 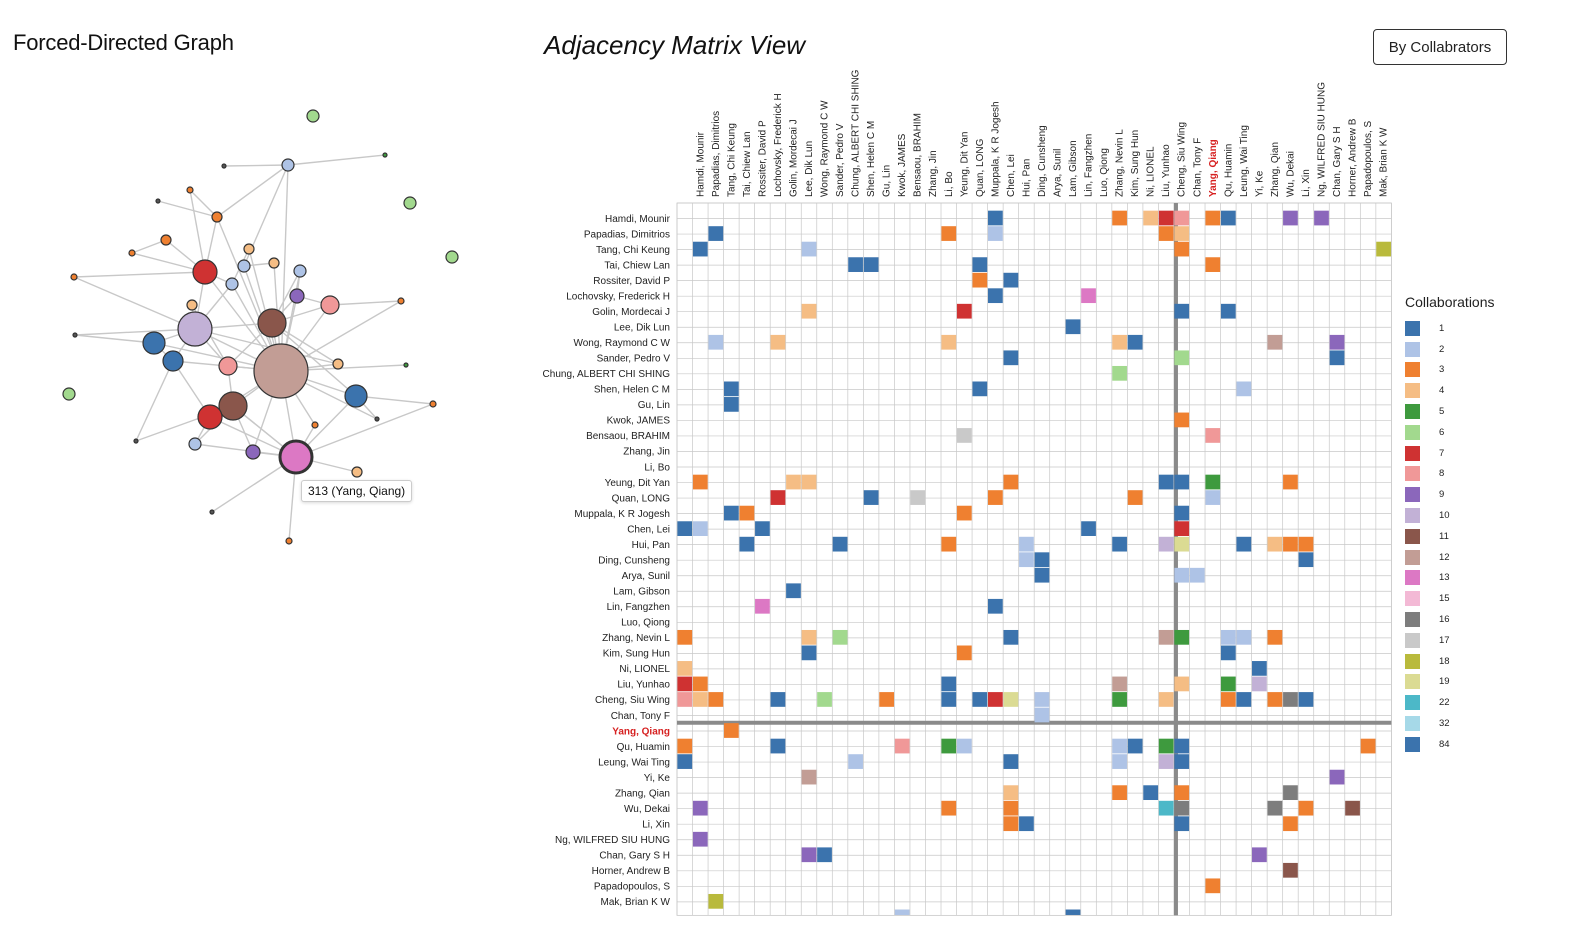 What do you see at coordinates (634, 856) in the screenshot?
I see `matrix-row-label: Chan, Gary S H` at bounding box center [634, 856].